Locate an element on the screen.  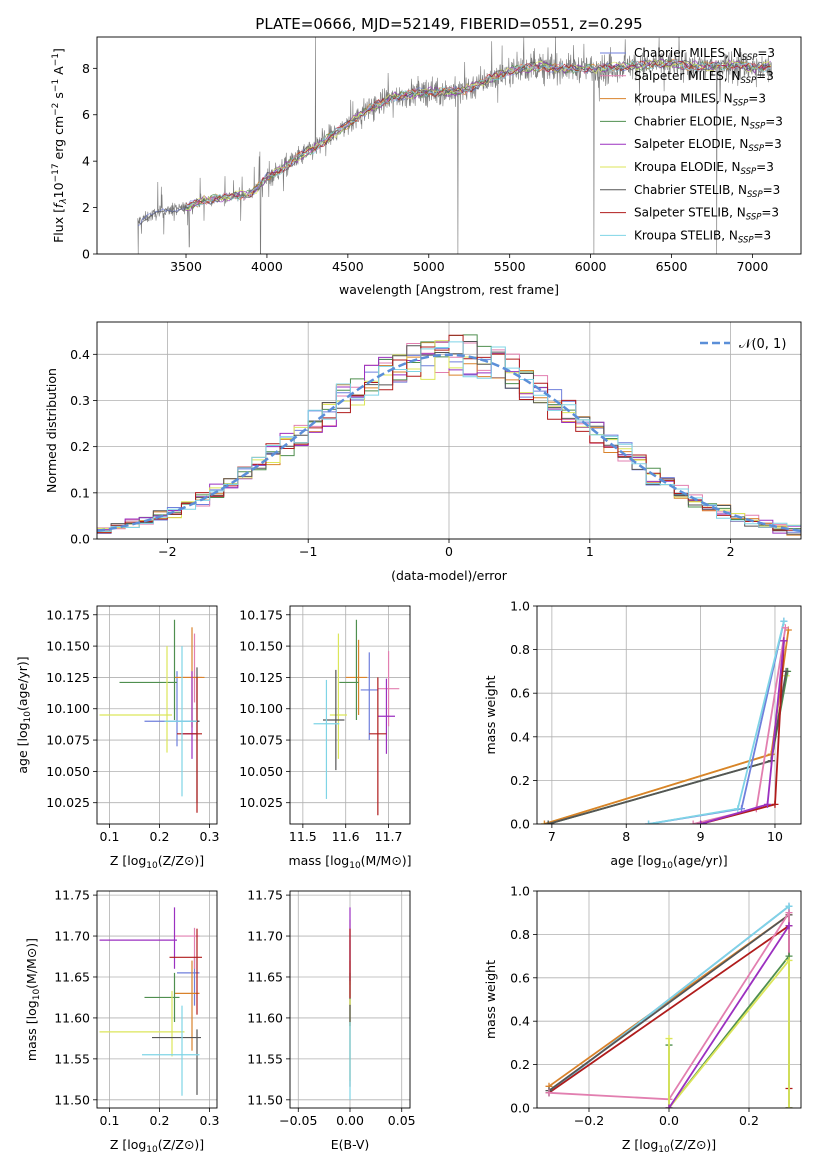
legend-label: Salpeter MILES, NSSP=3 is located at coordinates (704, 77).